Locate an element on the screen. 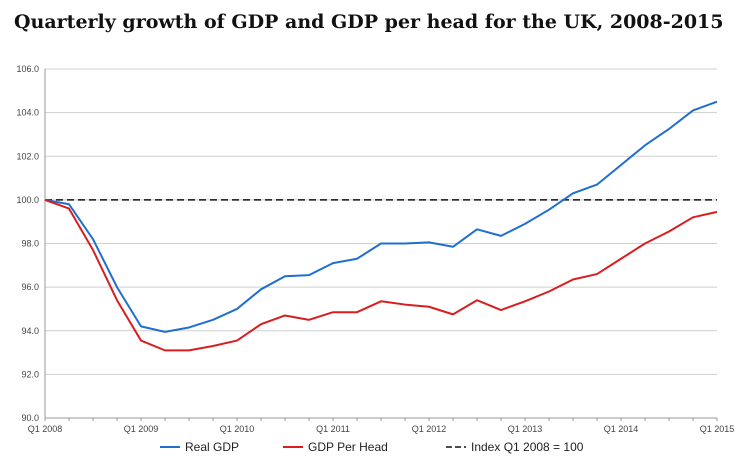 This screenshot has width=754, height=467. y-tick-label: 106.0 is located at coordinates (27, 69).